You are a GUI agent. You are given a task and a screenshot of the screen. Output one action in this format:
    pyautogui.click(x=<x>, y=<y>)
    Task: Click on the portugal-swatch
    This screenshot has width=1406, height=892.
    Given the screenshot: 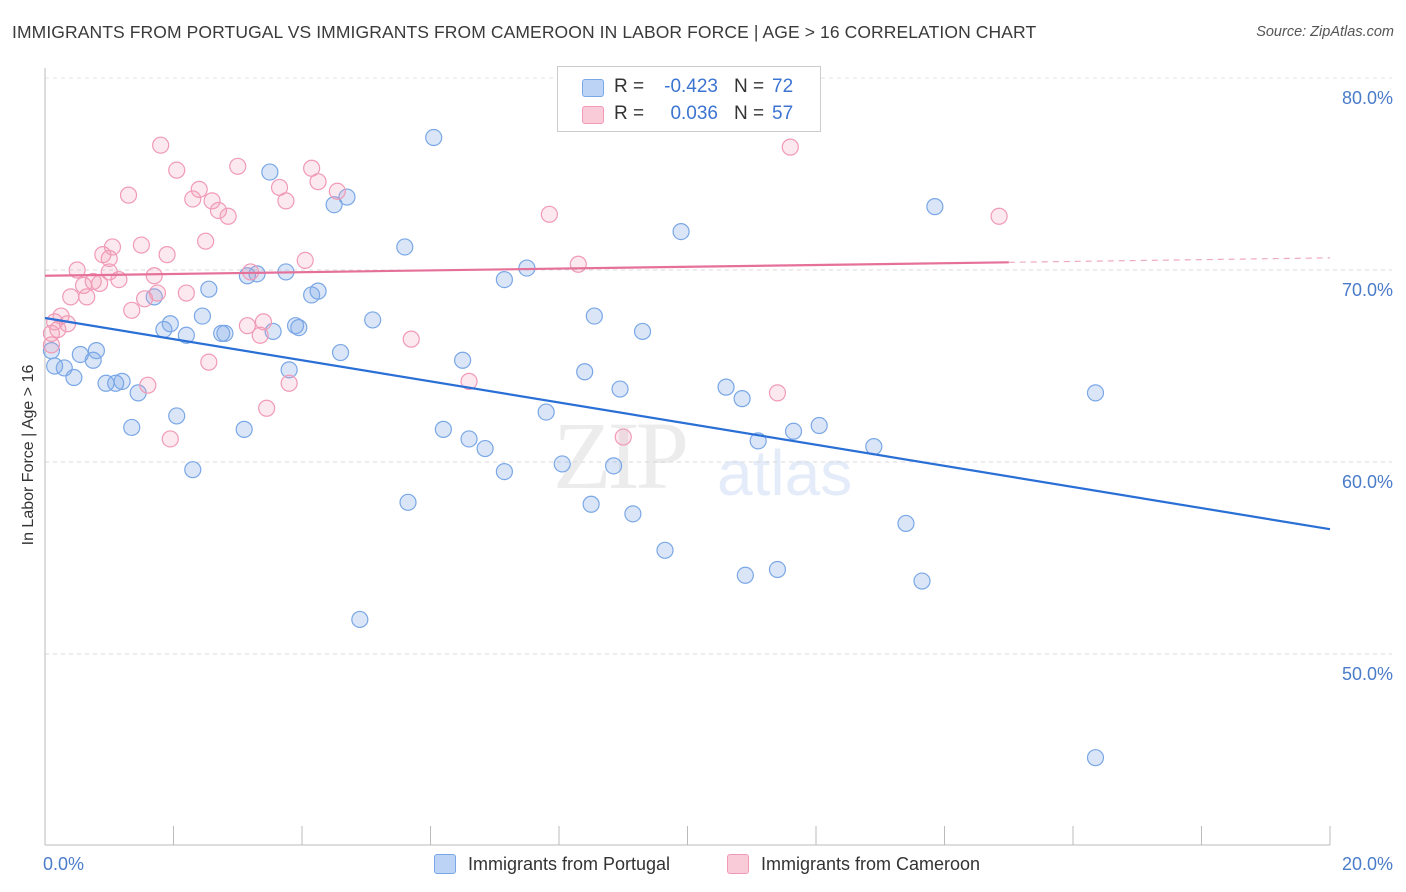 What is the action you would take?
    pyautogui.click(x=593, y=88)
    